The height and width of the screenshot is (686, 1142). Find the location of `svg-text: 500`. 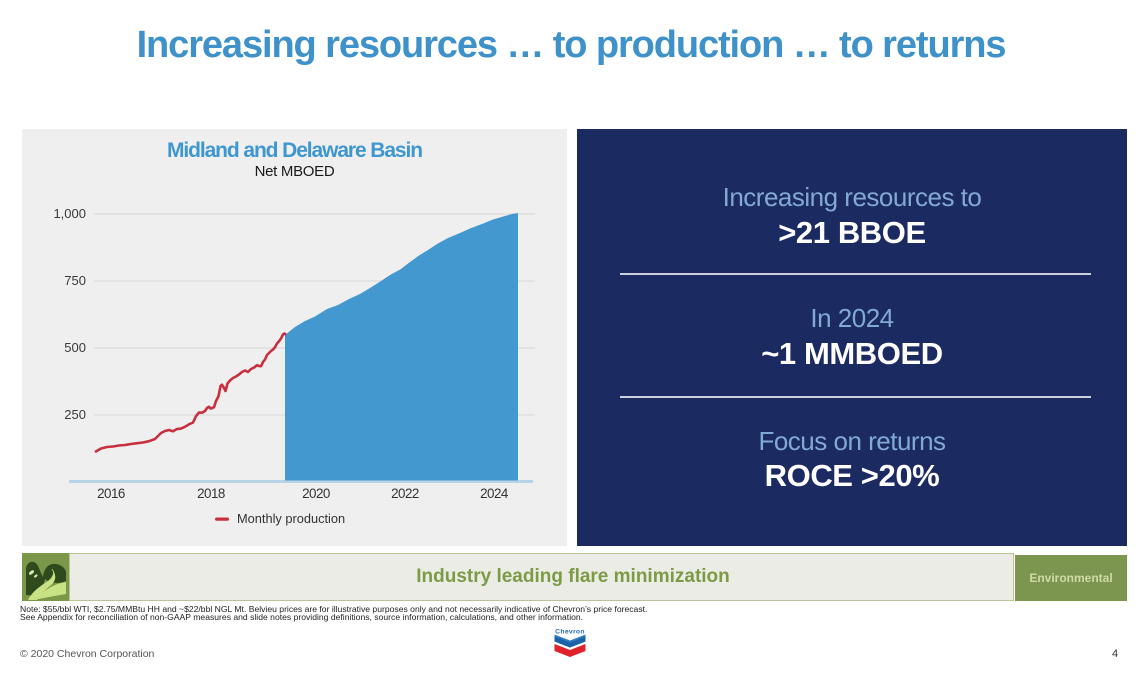

svg-text: 500 is located at coordinates (75, 347).